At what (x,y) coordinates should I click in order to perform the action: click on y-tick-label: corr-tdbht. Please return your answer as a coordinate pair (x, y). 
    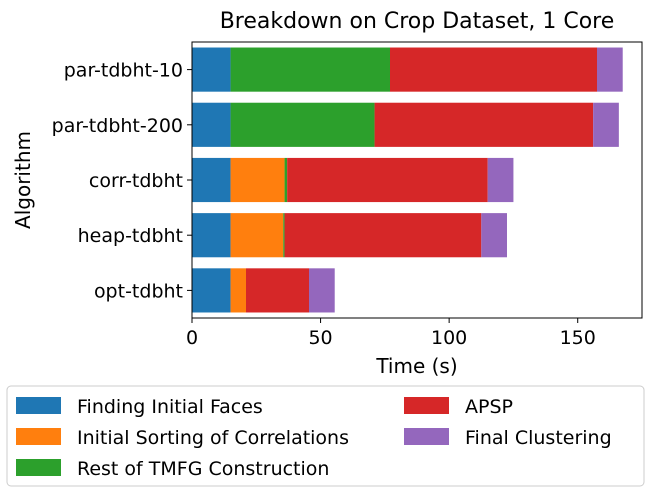
    Looking at the image, I should click on (136, 181).